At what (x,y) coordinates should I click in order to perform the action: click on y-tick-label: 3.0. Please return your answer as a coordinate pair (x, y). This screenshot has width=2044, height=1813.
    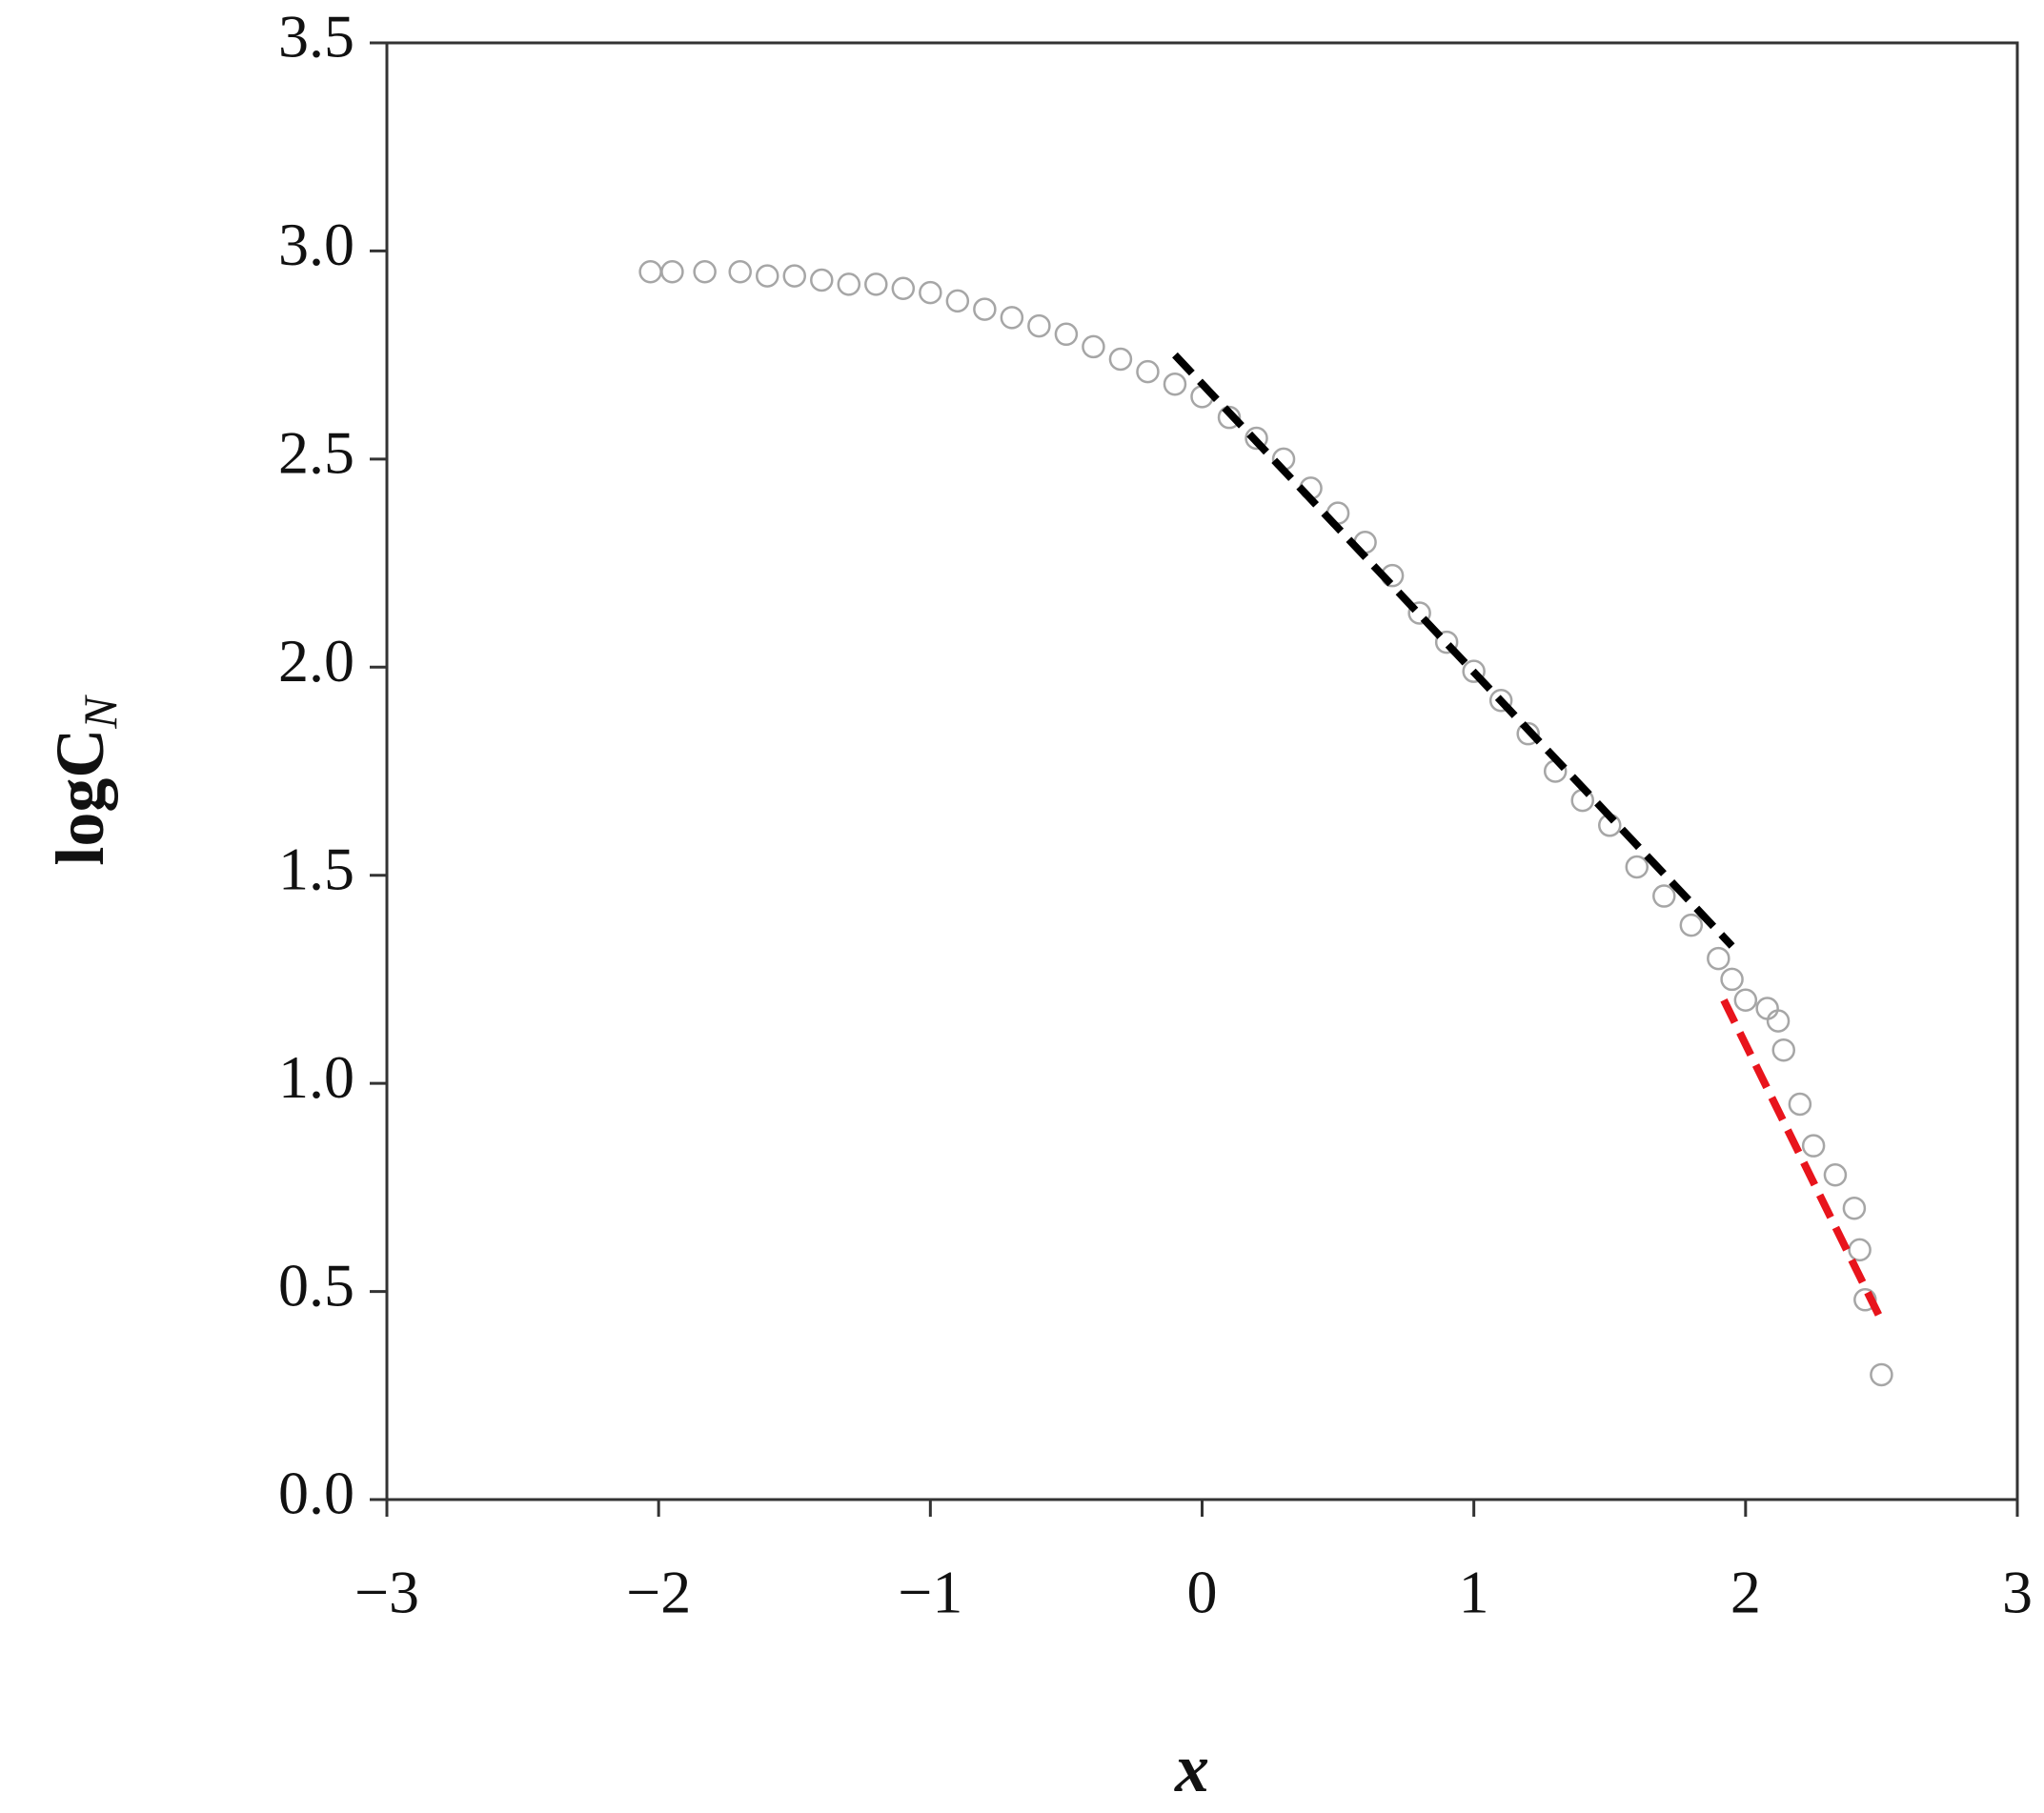
    Looking at the image, I should click on (316, 244).